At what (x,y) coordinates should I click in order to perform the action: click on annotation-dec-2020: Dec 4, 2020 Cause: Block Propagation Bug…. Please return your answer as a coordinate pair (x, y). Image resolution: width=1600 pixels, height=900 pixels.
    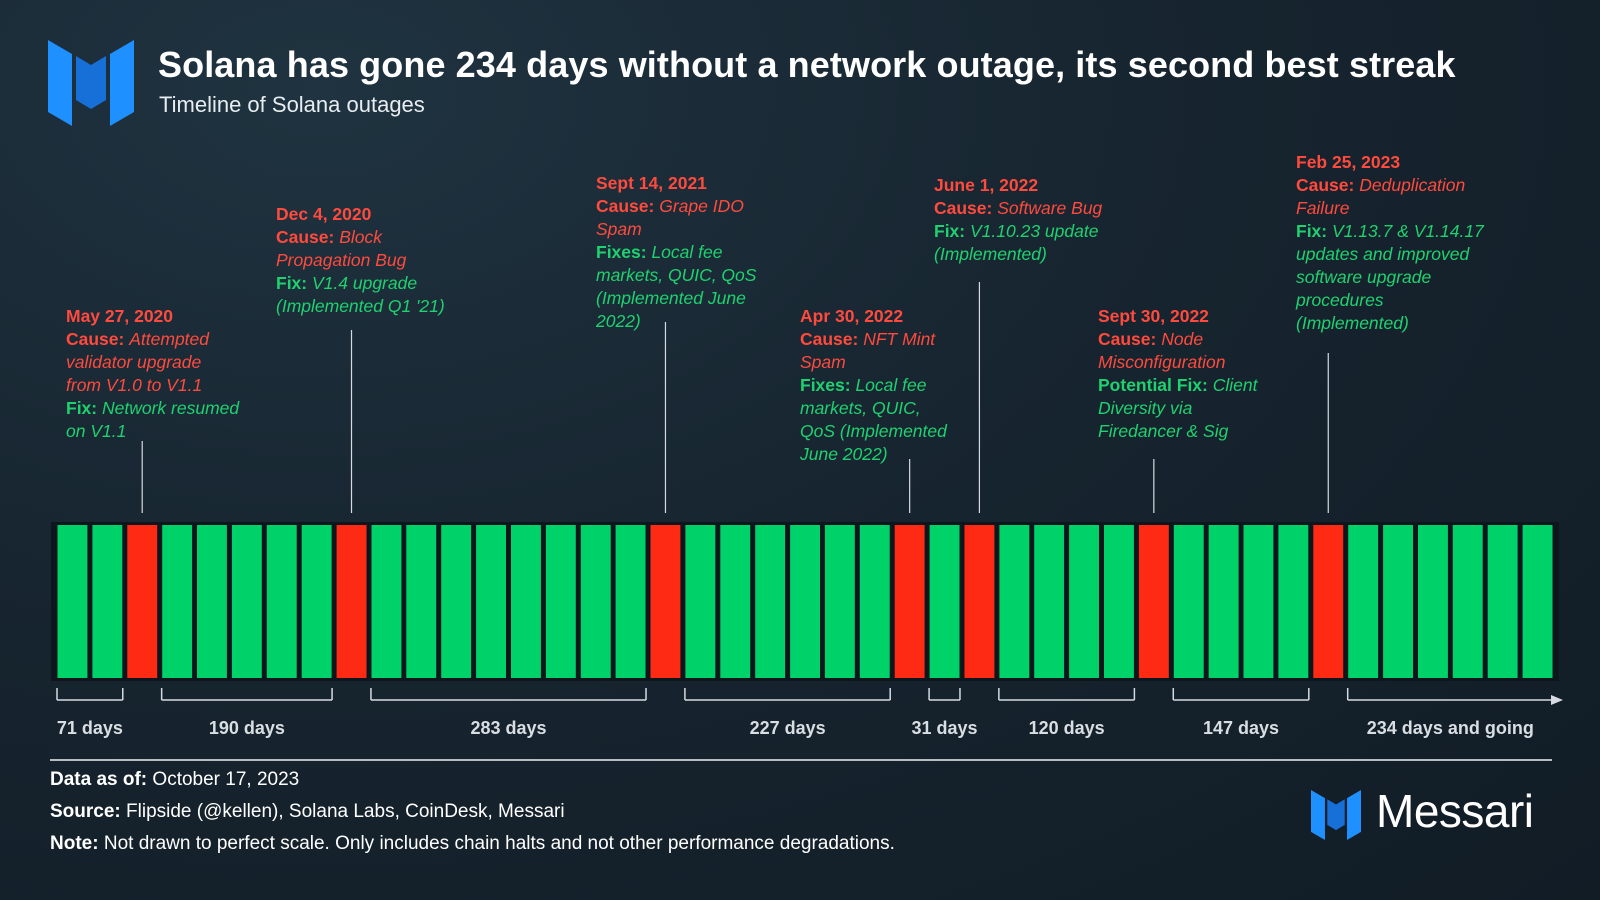
    Looking at the image, I should click on (360, 260).